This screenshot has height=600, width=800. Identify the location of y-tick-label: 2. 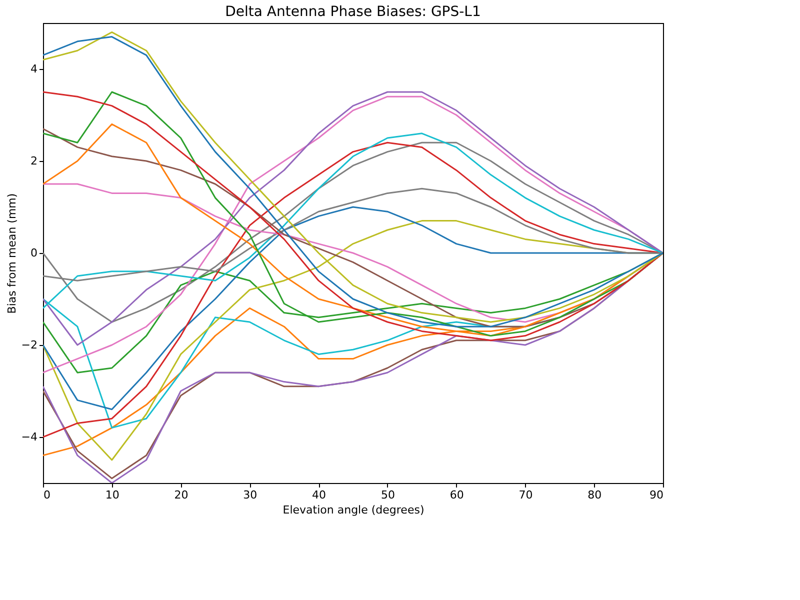
(34, 161).